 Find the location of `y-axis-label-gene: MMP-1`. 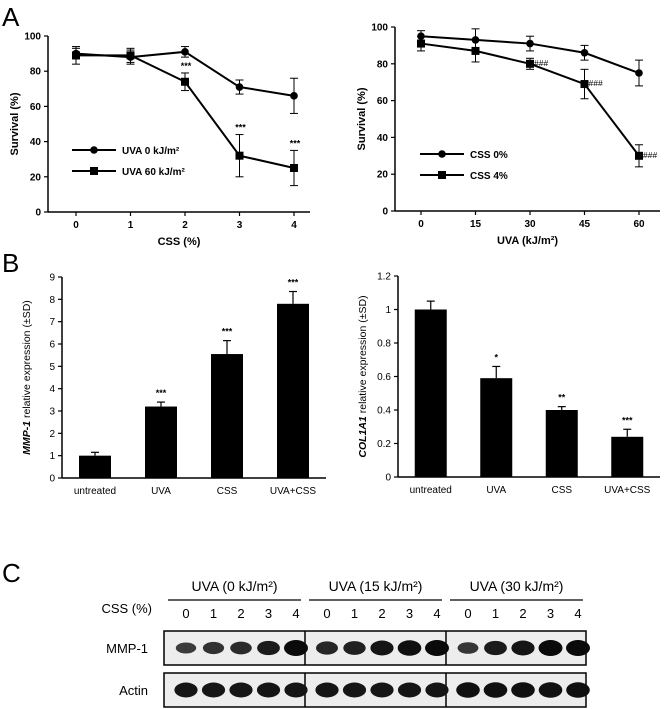

y-axis-label-gene: MMP-1 is located at coordinates (27, 438).